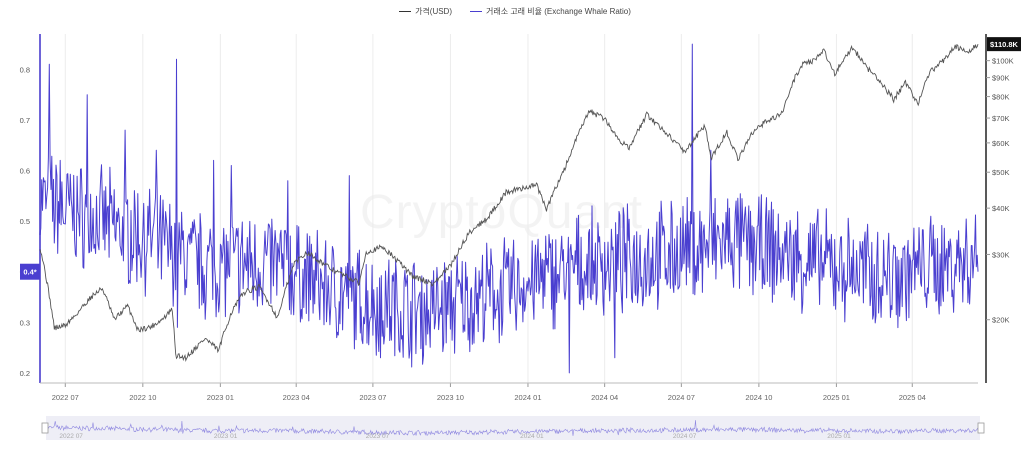 This screenshot has width=1030, height=463. I want to click on y-right-tick-label: $70K, so click(1001, 118).